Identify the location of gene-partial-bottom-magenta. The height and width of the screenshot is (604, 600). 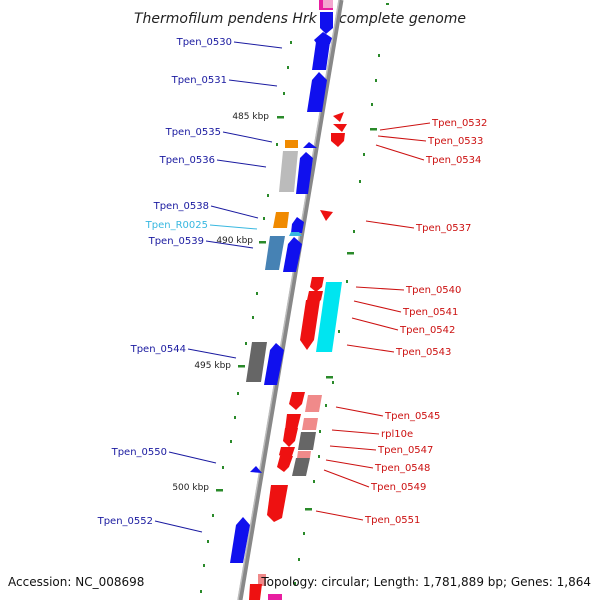
(275, 597).